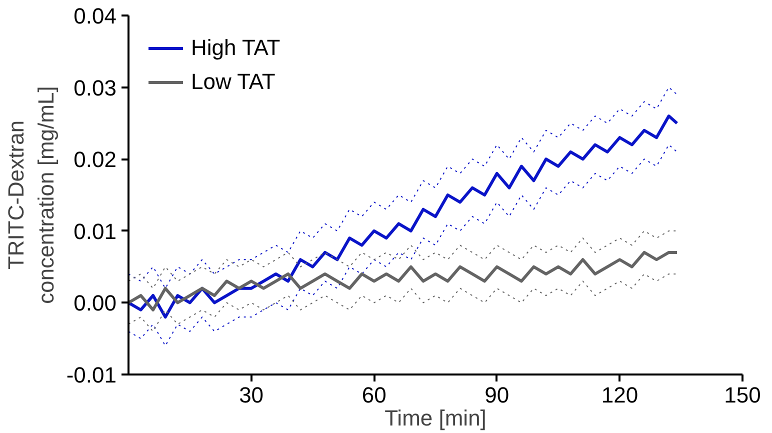  Describe the element at coordinates (91, 375) in the screenshot. I see `y-tick-label: -0.01` at that location.